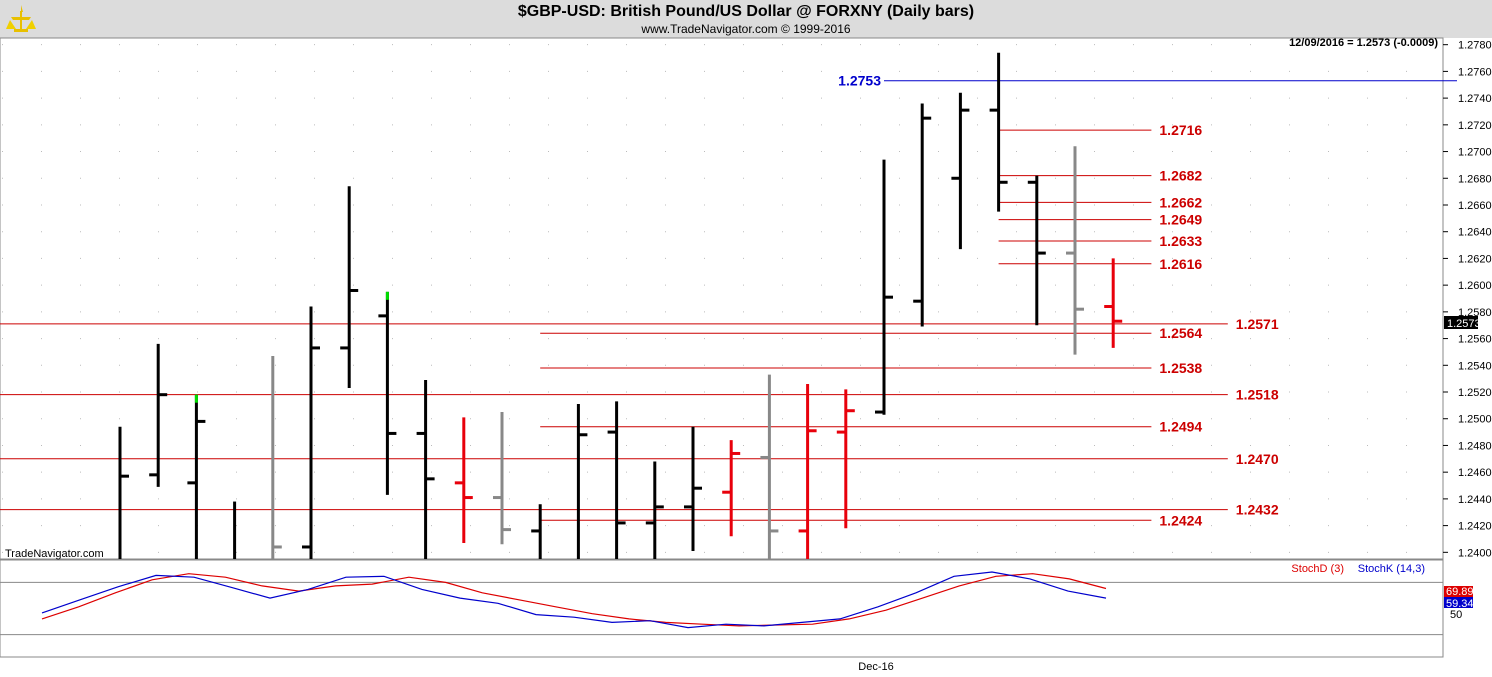 The image size is (1492, 677). What do you see at coordinates (1475, 473) in the screenshot?
I see `y-tick-label: 1.2460` at bounding box center [1475, 473].